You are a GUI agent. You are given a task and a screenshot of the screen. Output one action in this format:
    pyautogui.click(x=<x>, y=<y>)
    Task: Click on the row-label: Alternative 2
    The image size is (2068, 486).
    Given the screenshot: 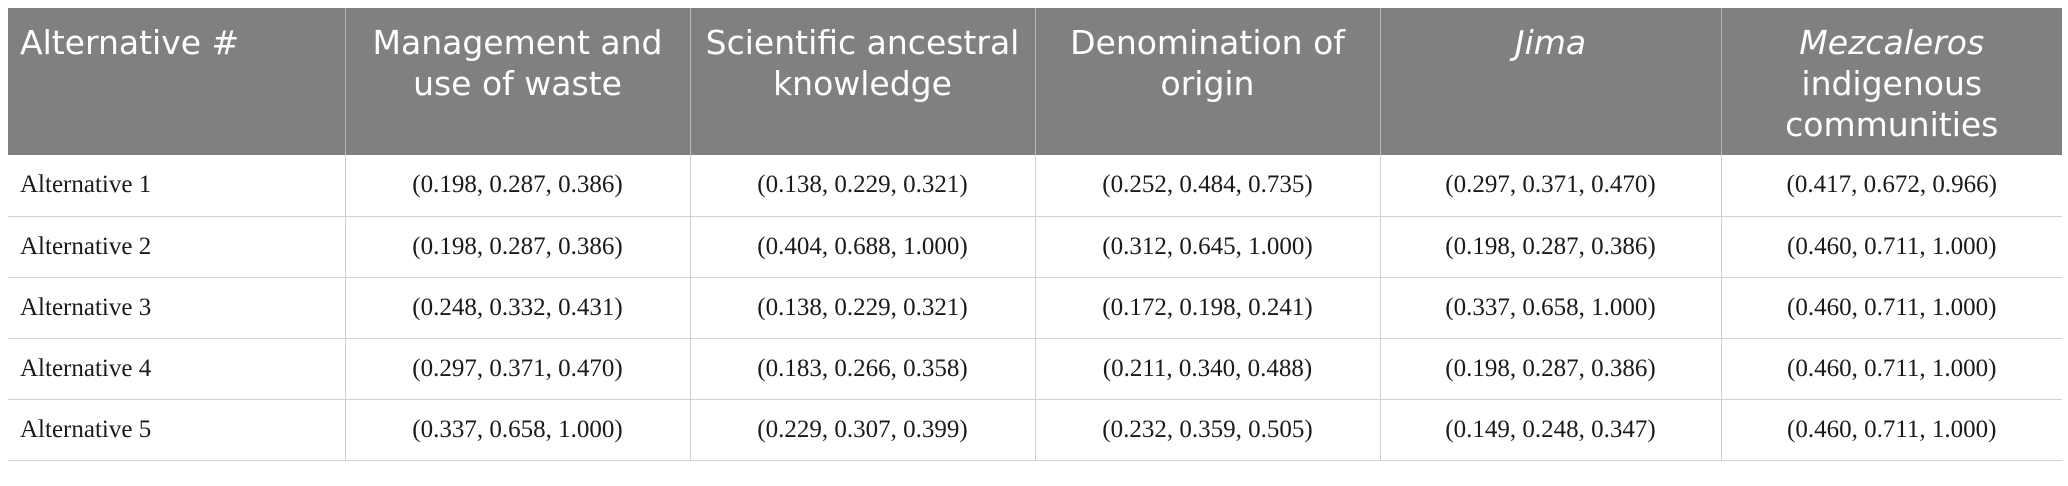 What is the action you would take?
    pyautogui.click(x=176, y=247)
    